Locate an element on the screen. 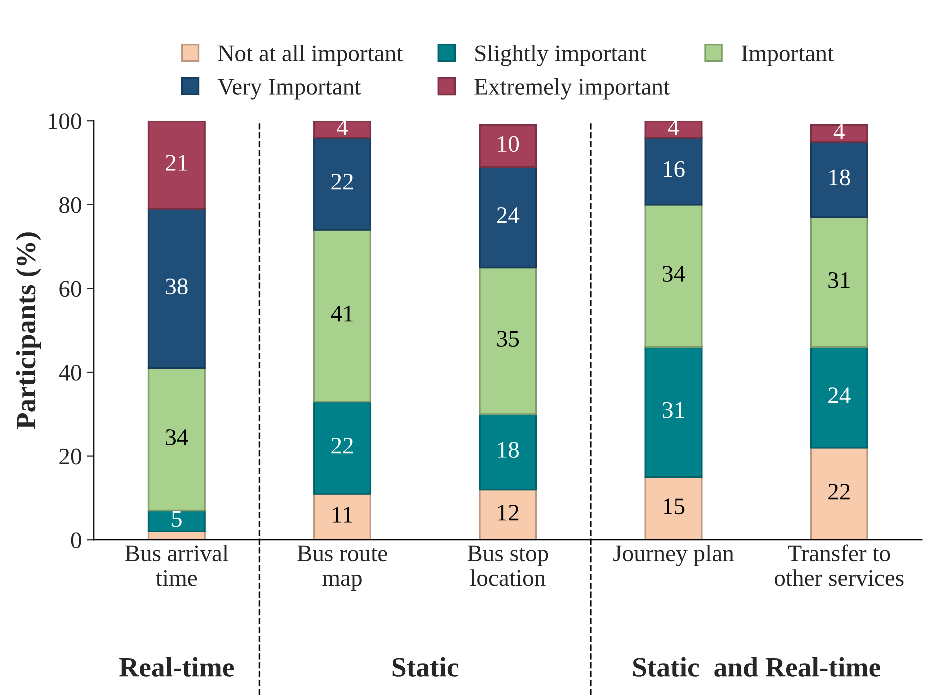 This screenshot has width=941, height=696. data-label: 16 is located at coordinates (674, 169).